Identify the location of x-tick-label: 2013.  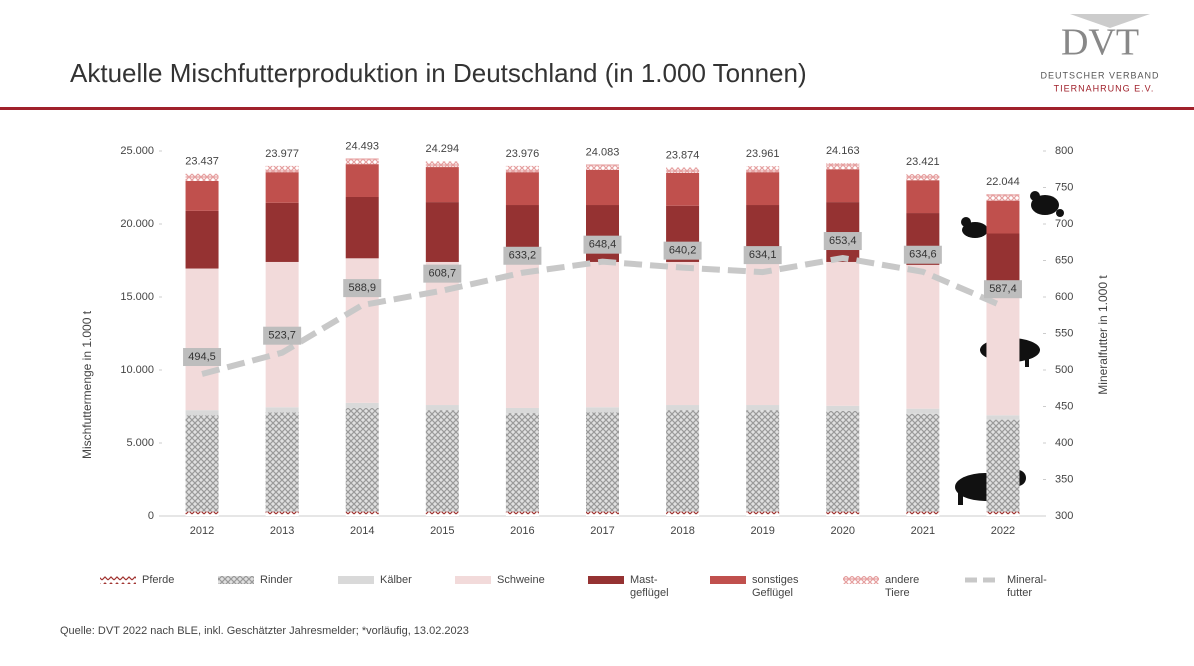
(282, 531).